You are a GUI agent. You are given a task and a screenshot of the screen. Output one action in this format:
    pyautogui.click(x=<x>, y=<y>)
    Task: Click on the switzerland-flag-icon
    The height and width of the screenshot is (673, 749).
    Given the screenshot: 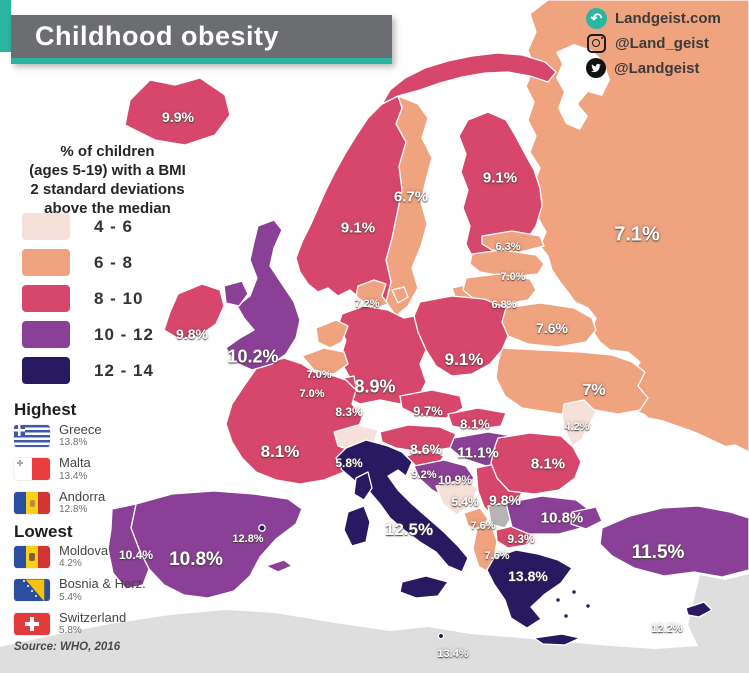 What is the action you would take?
    pyautogui.click(x=32, y=623)
    